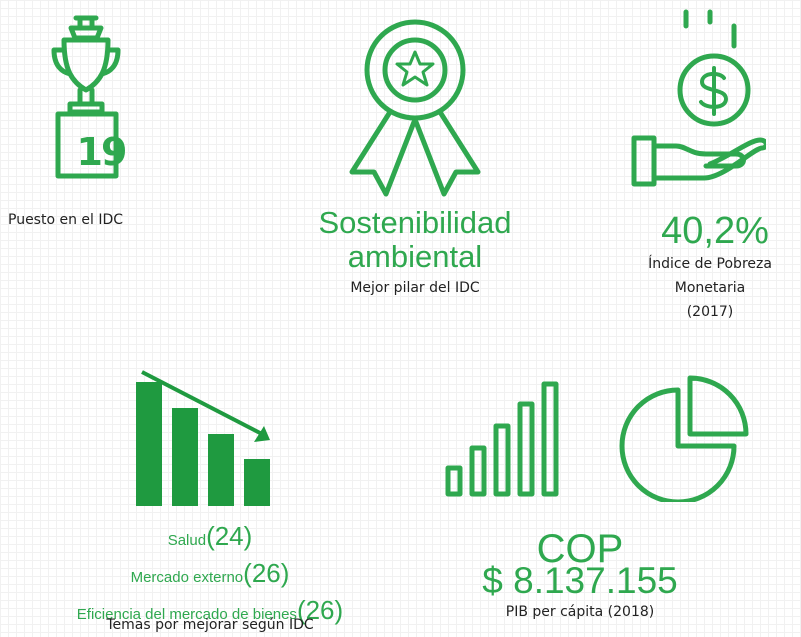 The width and height of the screenshot is (801, 637). What do you see at coordinates (715, 231) in the screenshot?
I see `poverty-value: 40,2%` at bounding box center [715, 231].